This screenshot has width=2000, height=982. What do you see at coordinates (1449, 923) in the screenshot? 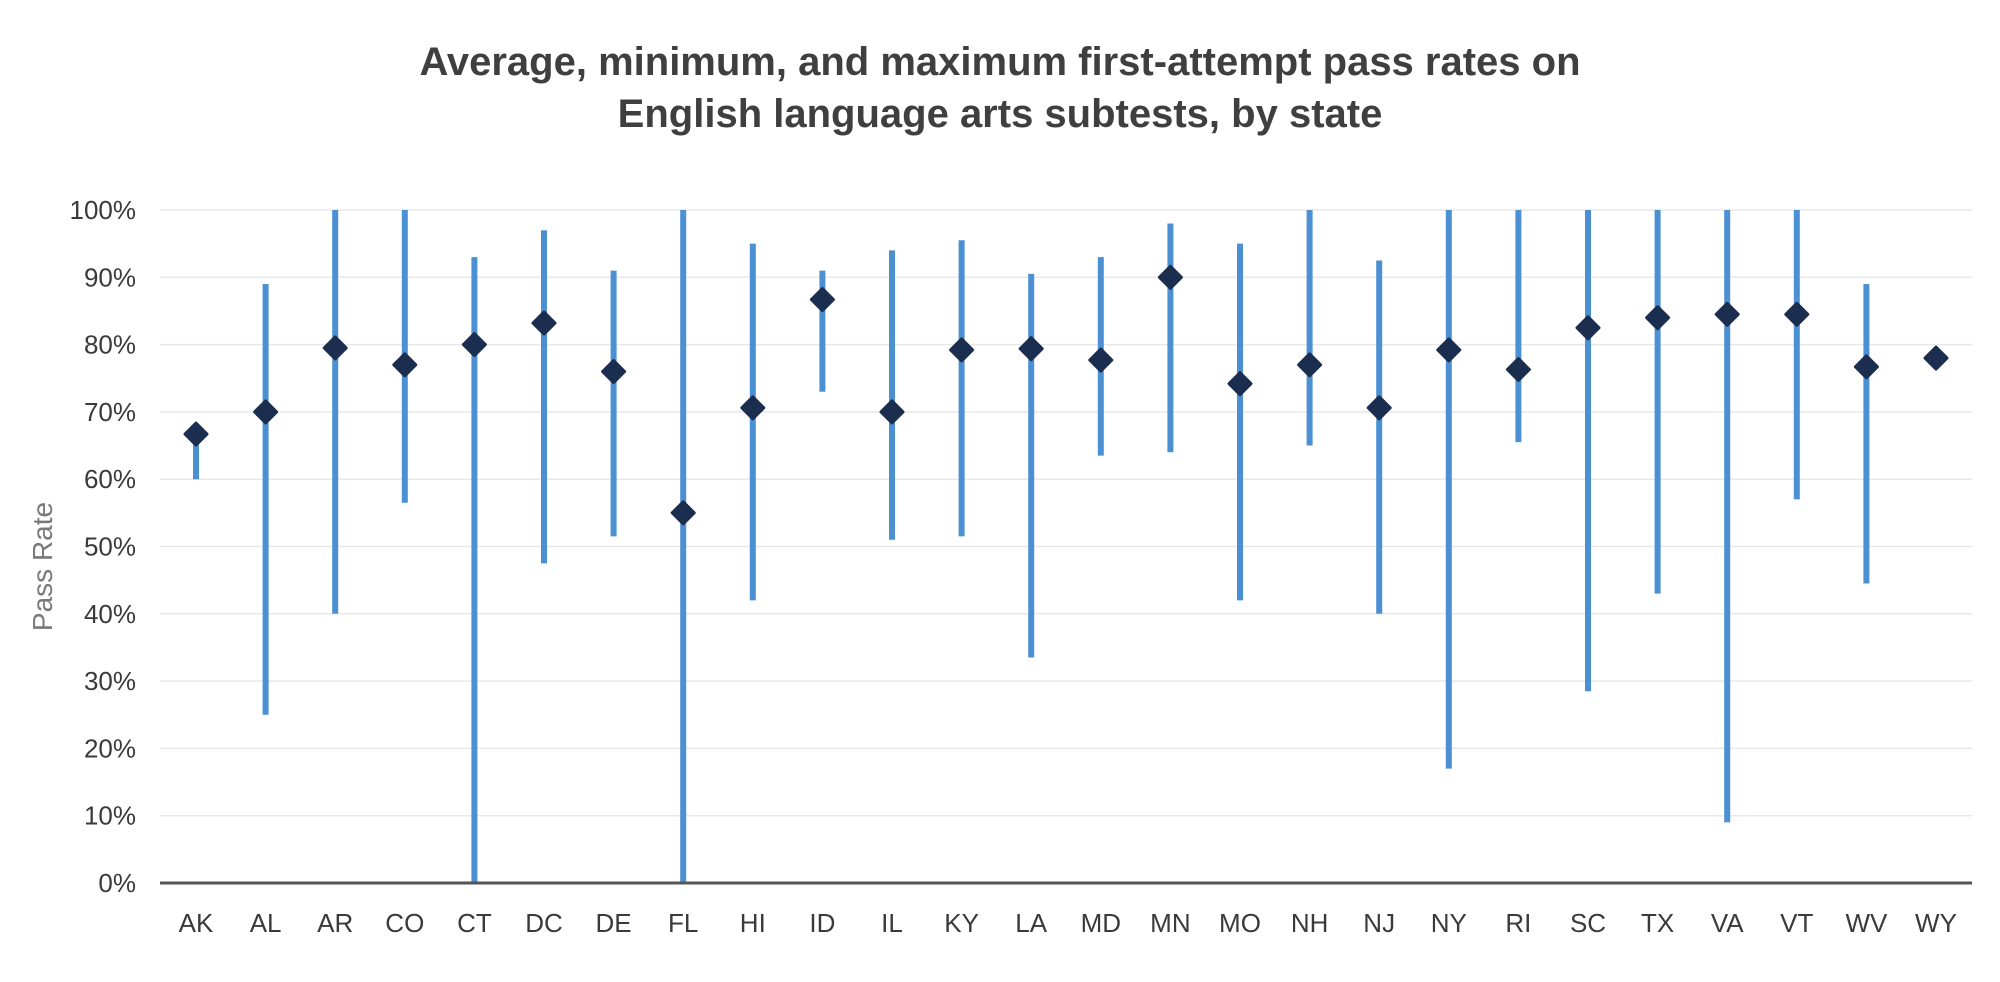
I see `x-tick-label: NY` at bounding box center [1449, 923].